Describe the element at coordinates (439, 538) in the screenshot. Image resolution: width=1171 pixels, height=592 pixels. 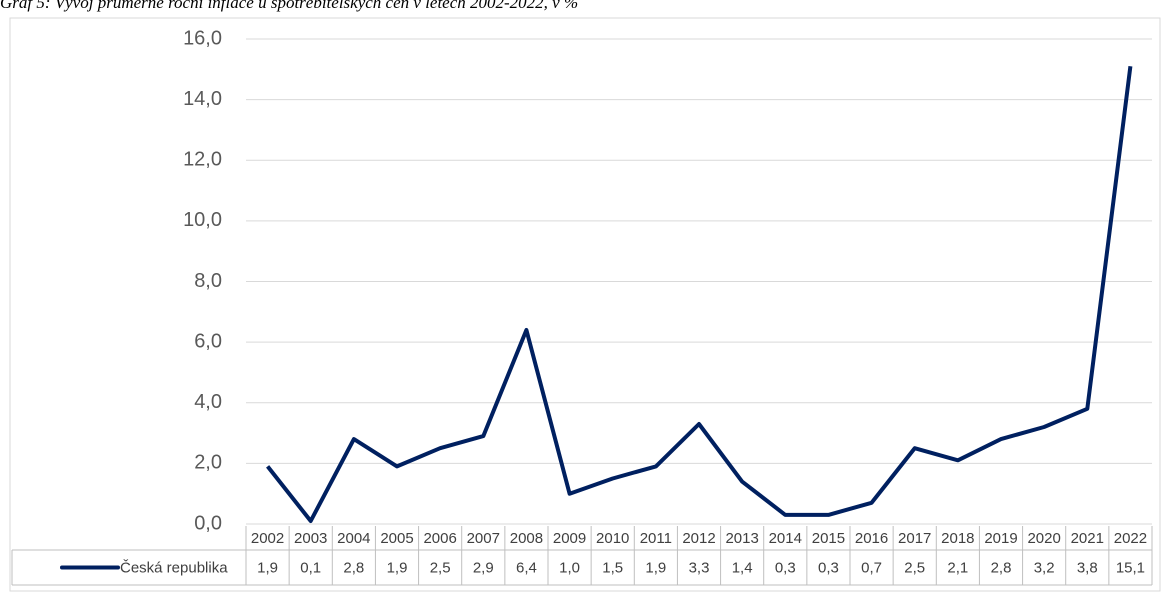
I see `x-tick-label: 2006` at that location.